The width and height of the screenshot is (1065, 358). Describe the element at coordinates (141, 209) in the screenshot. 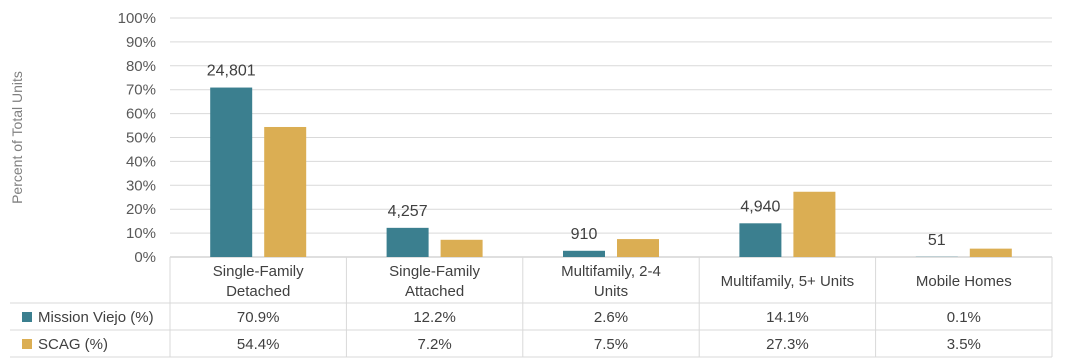

I see `y-tick-label: 20%` at that location.